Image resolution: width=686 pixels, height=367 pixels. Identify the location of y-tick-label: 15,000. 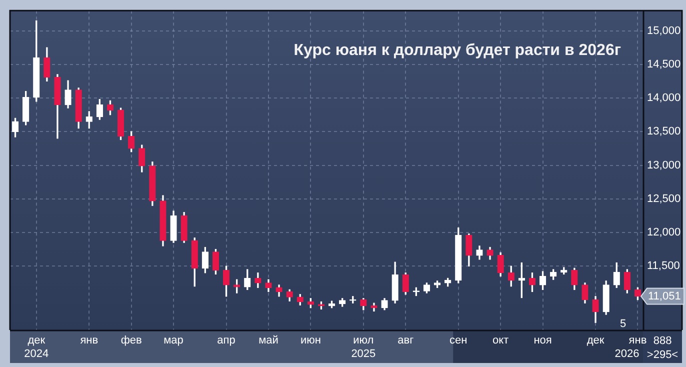
(664, 30).